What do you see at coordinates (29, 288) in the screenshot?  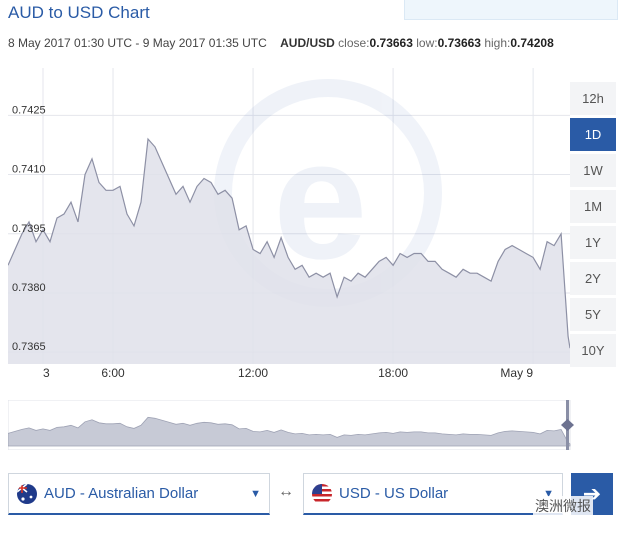 I see `y-tick-label: 0.7380` at bounding box center [29, 288].